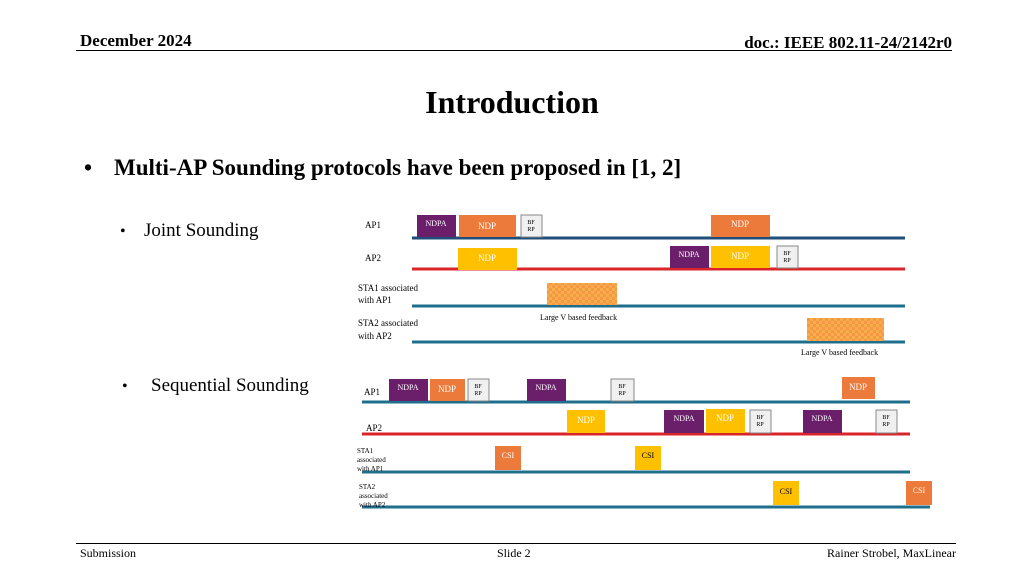  What do you see at coordinates (622, 387) in the screenshot?
I see `seq-ap1-bf2-label: BF` at bounding box center [622, 387].